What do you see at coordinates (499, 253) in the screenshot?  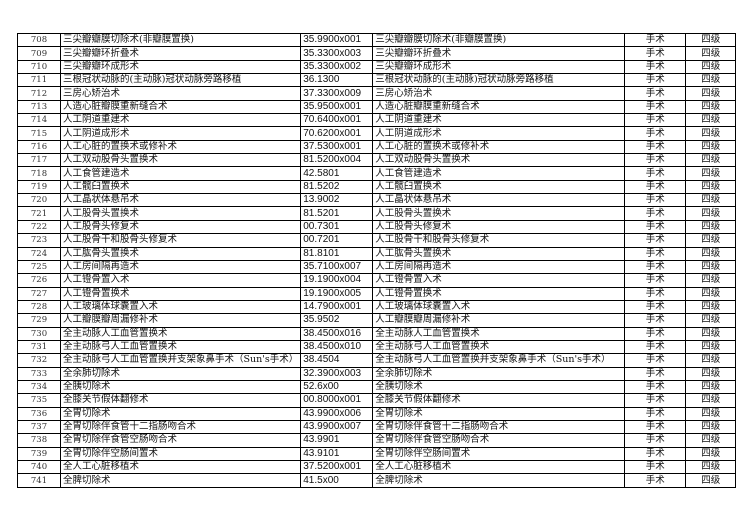 I see `procedure-name-2-cell: 人工肱骨头置换术` at bounding box center [499, 253].